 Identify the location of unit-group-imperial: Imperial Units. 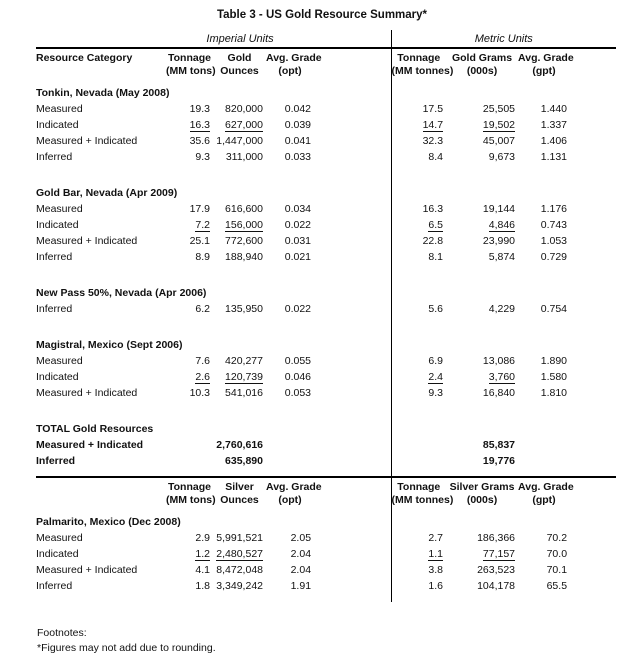
(240, 39).